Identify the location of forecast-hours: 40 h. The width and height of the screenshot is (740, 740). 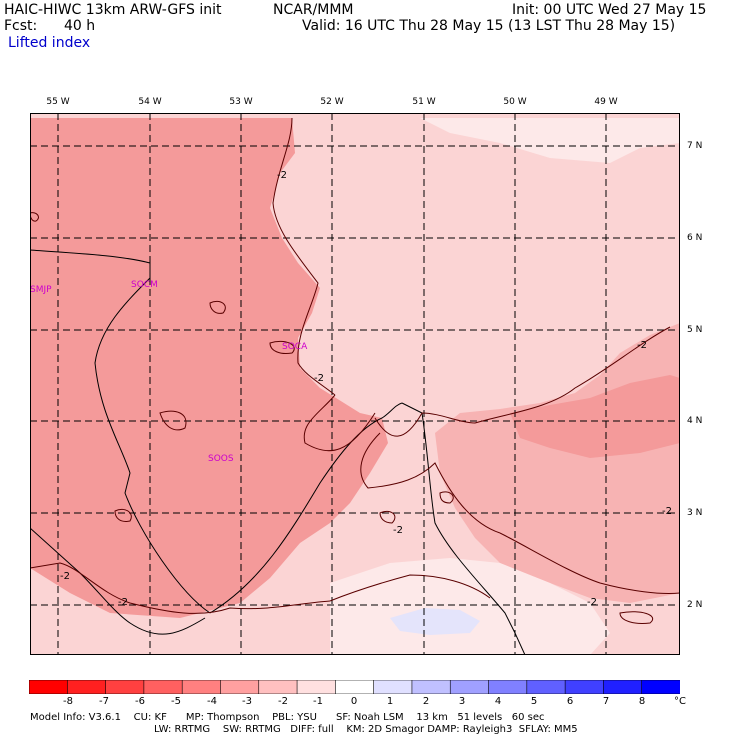
(80, 26).